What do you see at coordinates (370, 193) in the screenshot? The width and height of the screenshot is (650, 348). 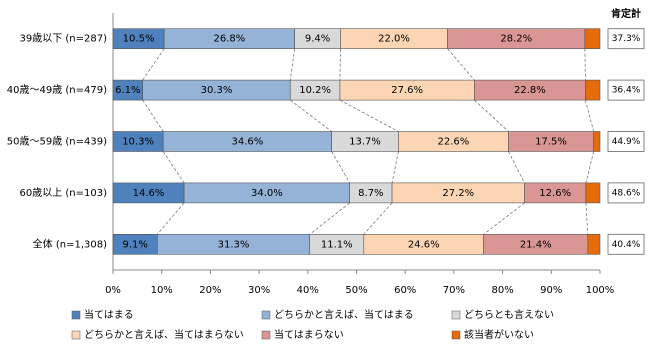 I see `value-label: 8.7%` at bounding box center [370, 193].